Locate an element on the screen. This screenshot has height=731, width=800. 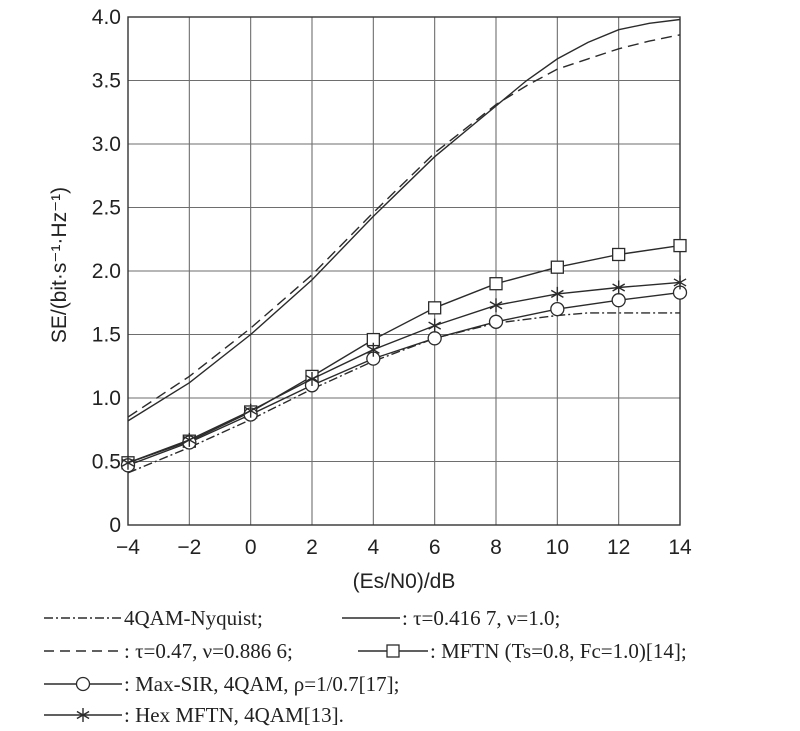
x-axis-title: (Es/N0)/dB is located at coordinates (404, 581).